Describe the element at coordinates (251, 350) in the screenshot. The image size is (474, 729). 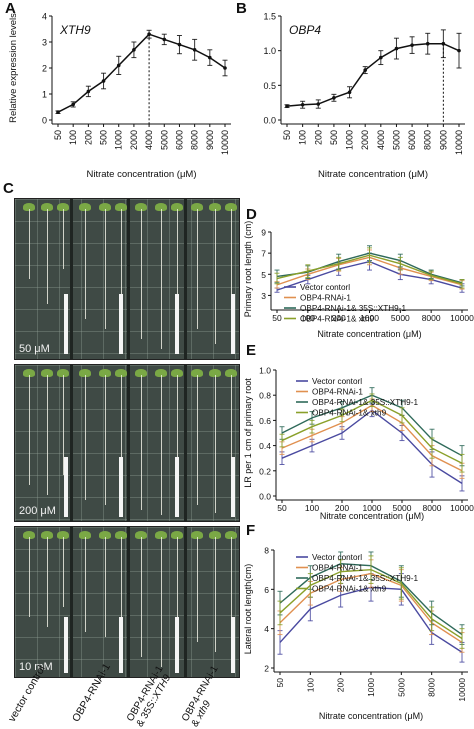
I see `panel-label-e: E` at that location.